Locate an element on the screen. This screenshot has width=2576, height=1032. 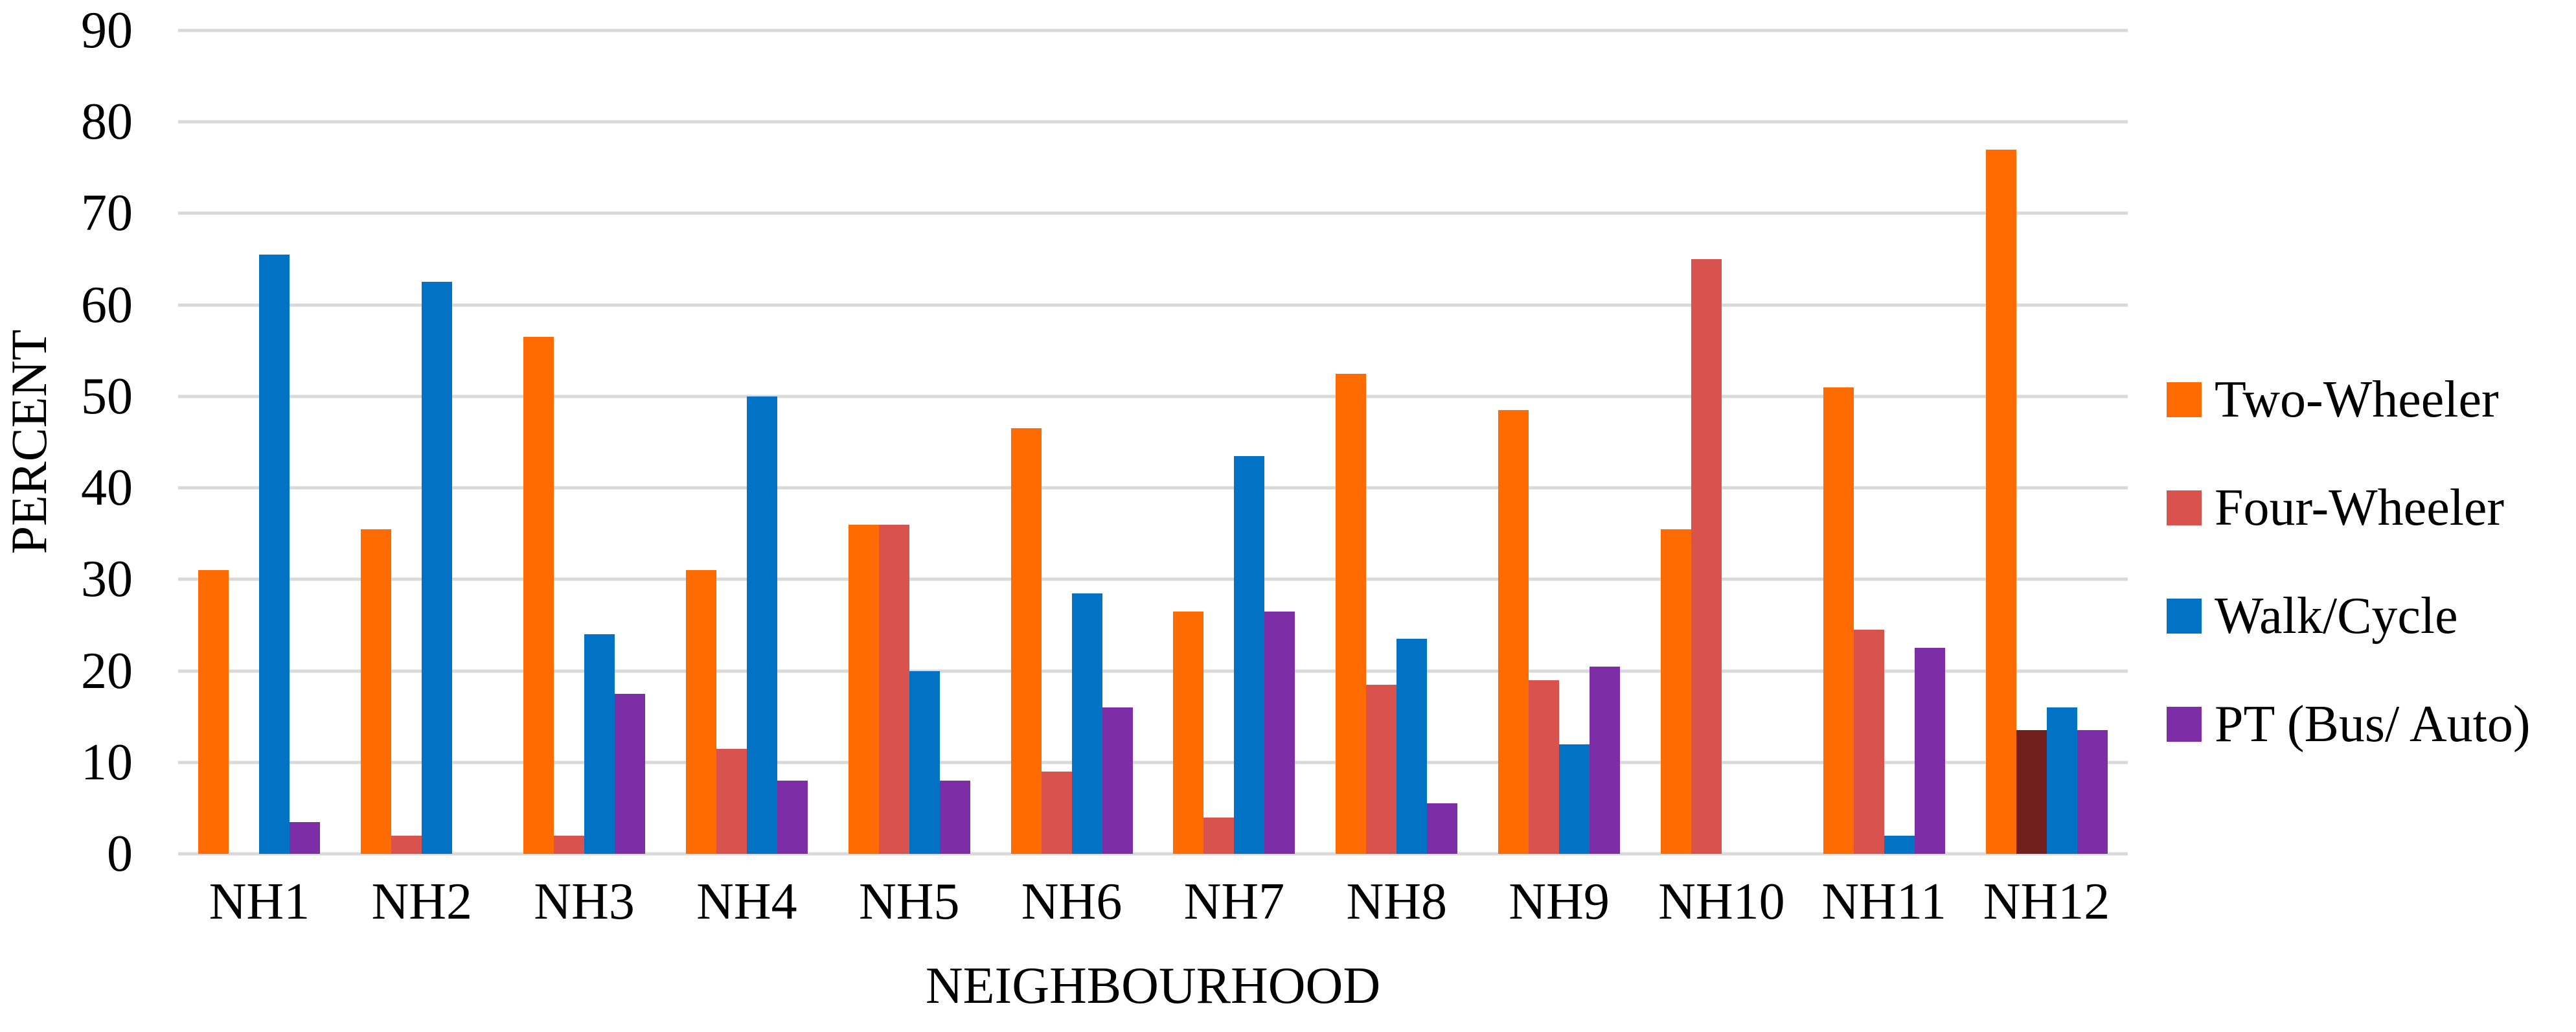
bar-NH4-two-wheeler is located at coordinates (700, 712).